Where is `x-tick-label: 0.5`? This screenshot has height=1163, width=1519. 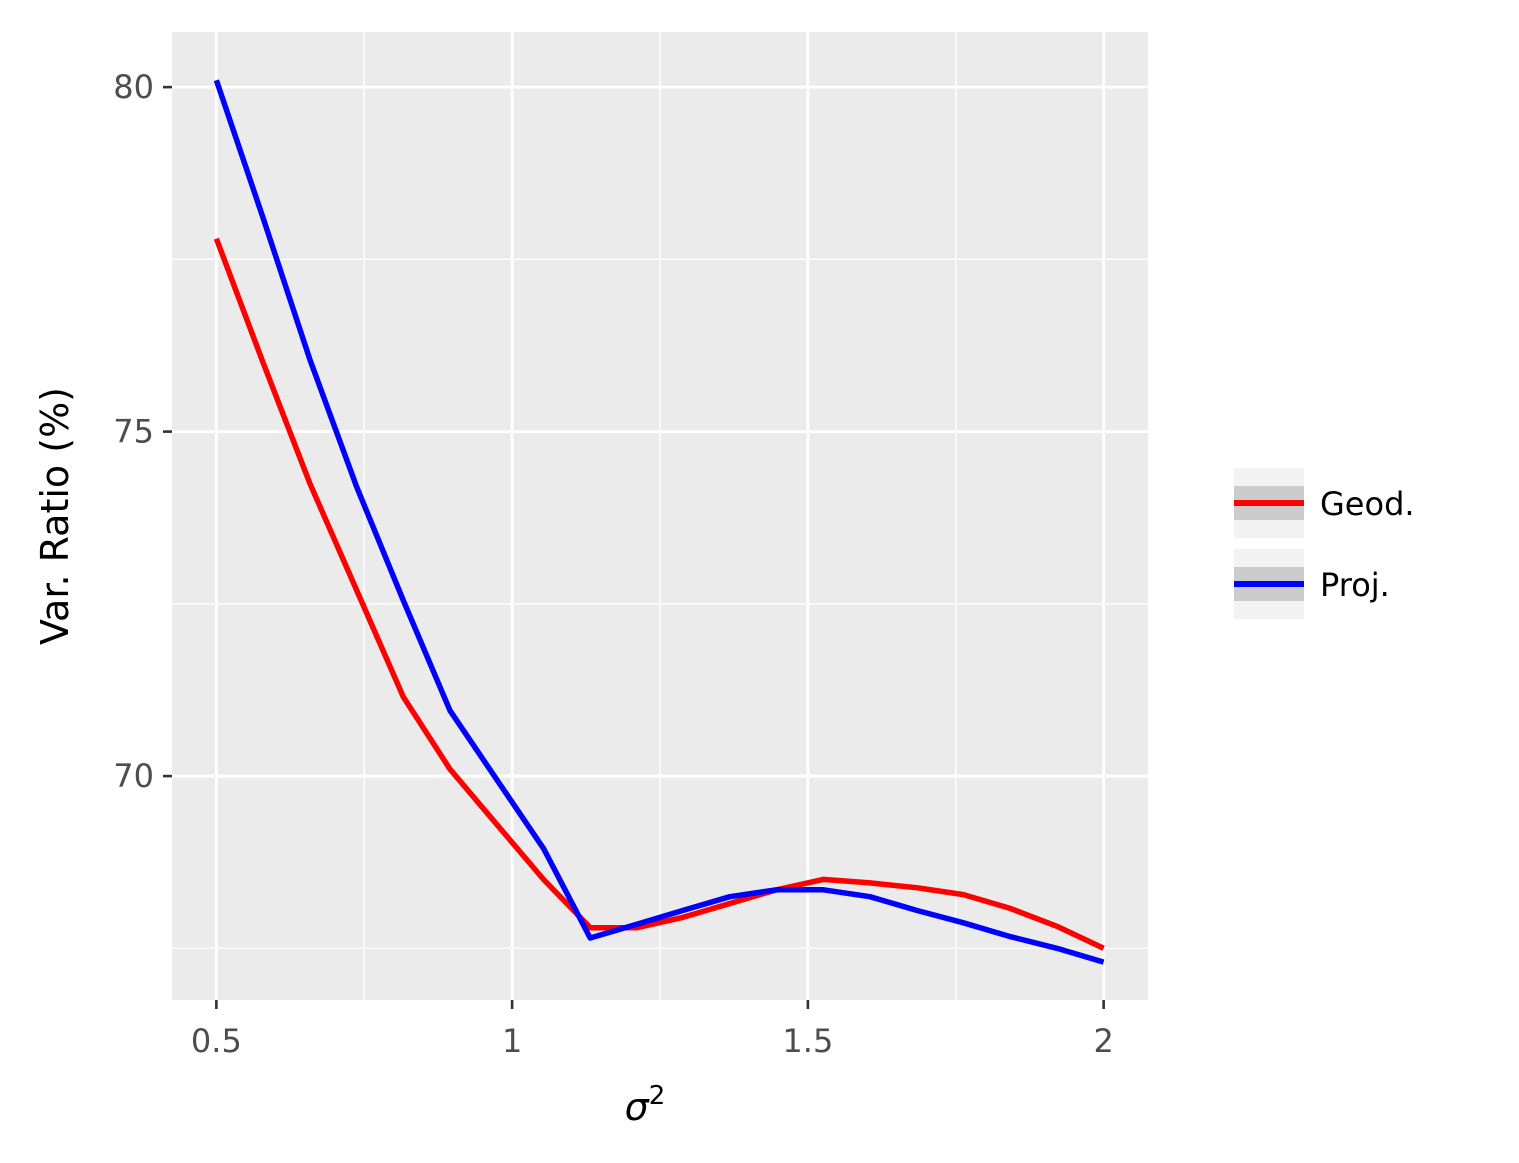
x-tick-label: 0.5 is located at coordinates (216, 1041).